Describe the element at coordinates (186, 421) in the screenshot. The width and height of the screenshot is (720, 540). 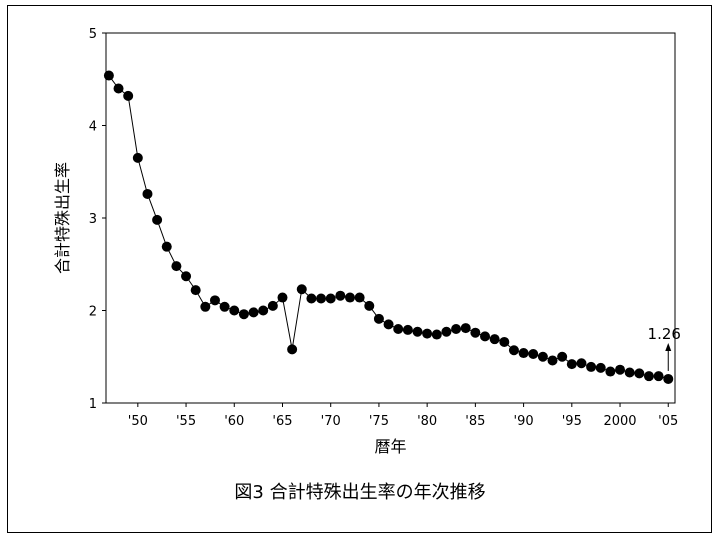
I see `x-tick-label: '55` at that location.